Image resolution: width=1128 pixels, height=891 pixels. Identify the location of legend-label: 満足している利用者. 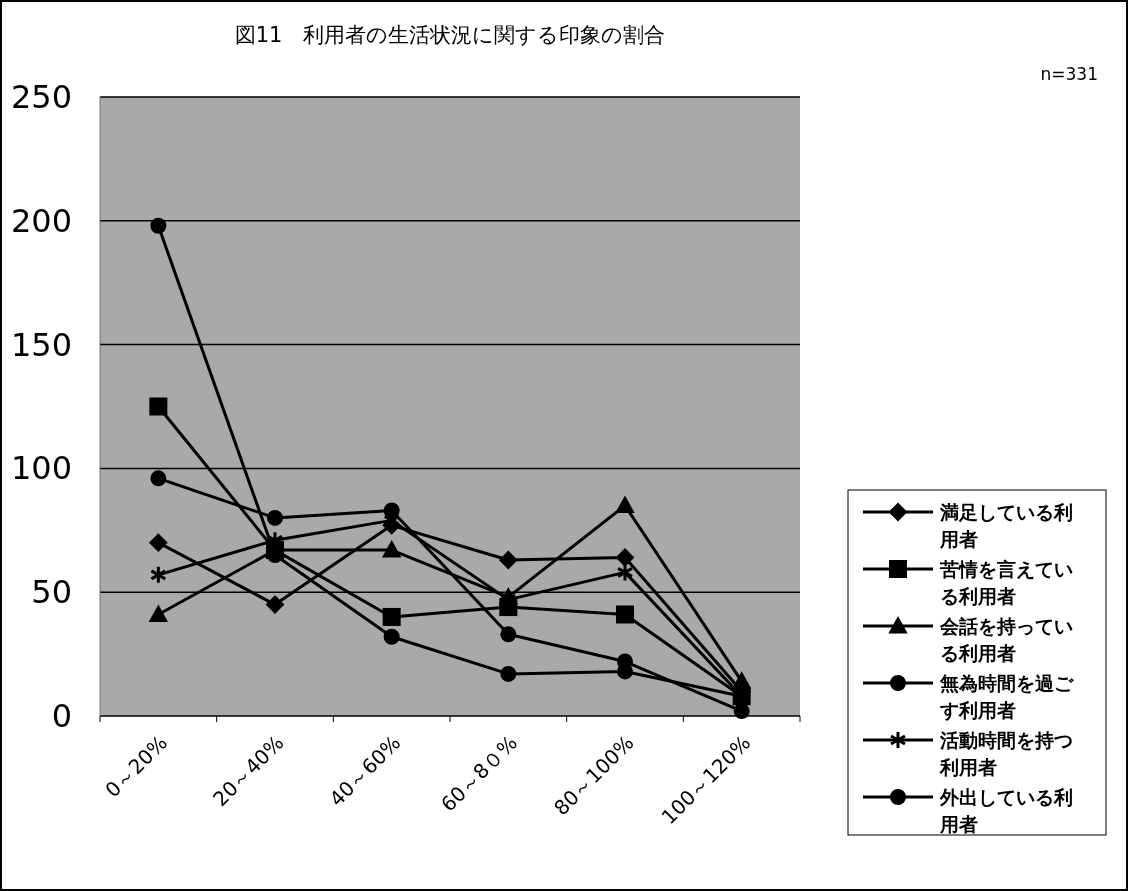
(1006, 525).